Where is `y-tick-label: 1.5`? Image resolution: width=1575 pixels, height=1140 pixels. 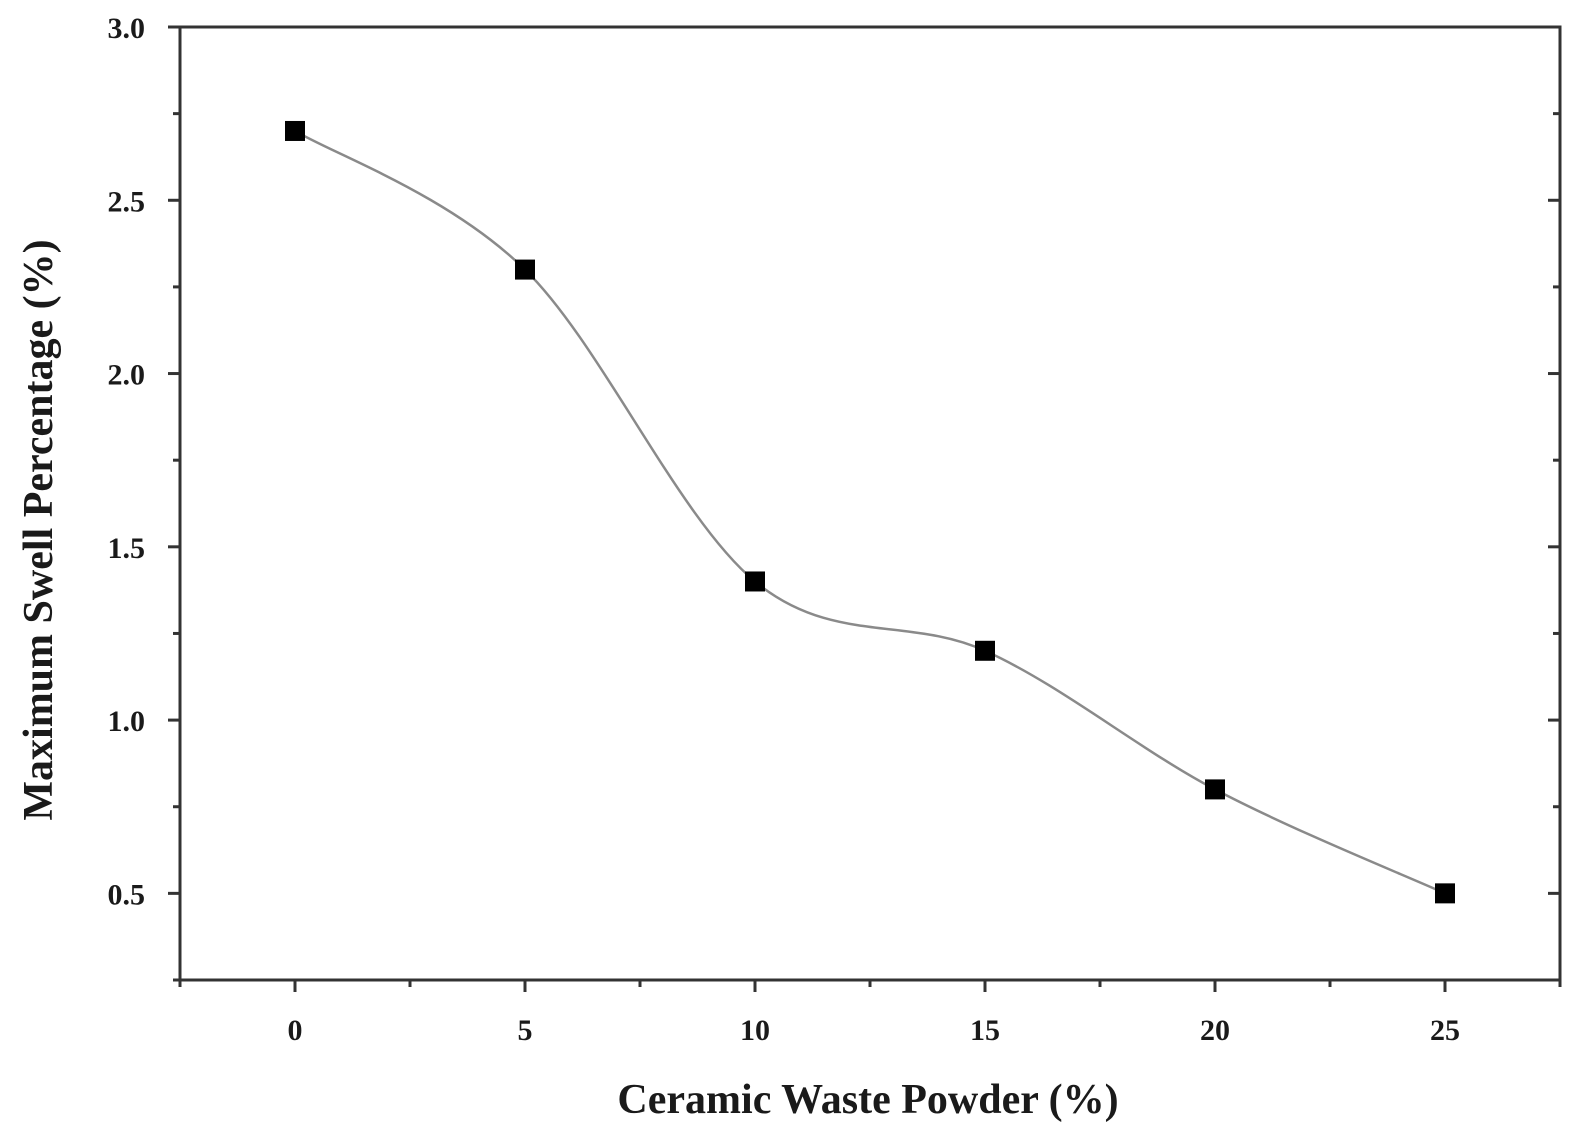
y-tick-label: 1.5 is located at coordinates (127, 548).